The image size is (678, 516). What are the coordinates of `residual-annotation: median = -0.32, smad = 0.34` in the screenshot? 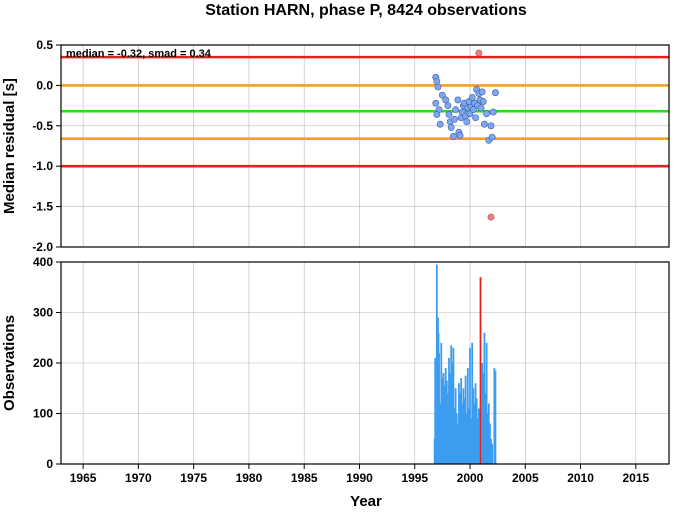 It's located at (139, 54).